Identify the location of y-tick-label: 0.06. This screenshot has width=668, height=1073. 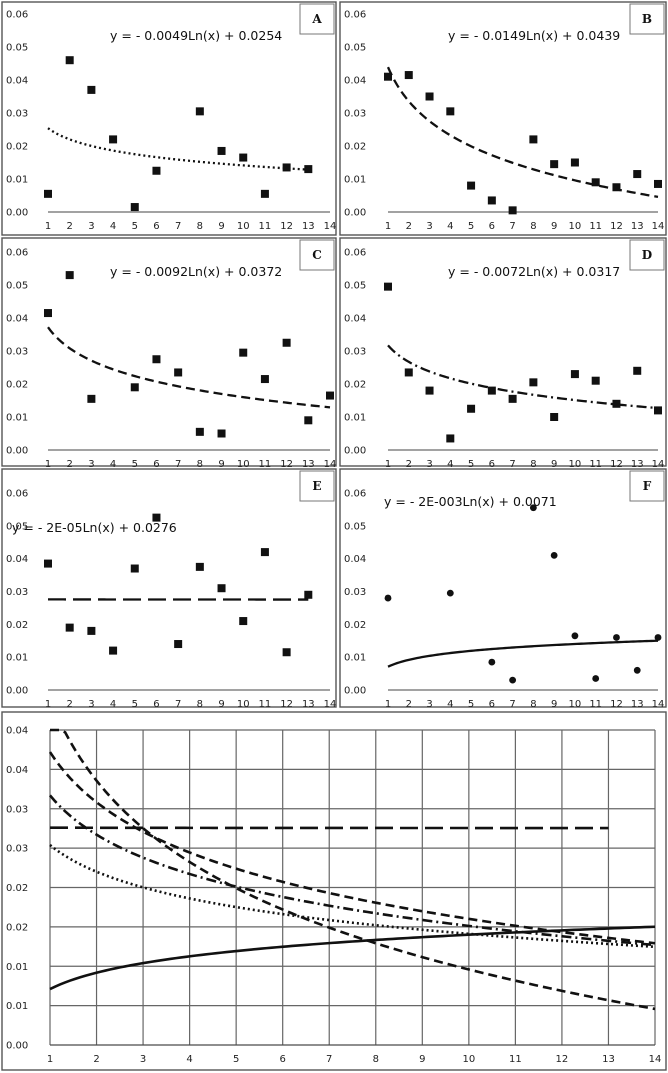
(17, 494).